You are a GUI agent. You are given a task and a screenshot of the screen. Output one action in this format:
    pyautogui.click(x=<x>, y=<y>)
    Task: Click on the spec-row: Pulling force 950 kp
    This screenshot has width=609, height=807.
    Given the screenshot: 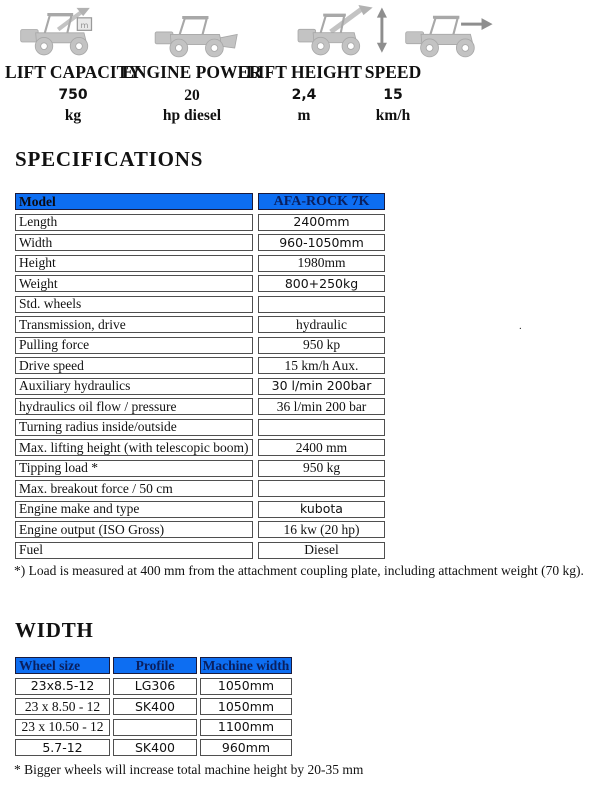 What is the action you would take?
    pyautogui.click(x=200, y=345)
    